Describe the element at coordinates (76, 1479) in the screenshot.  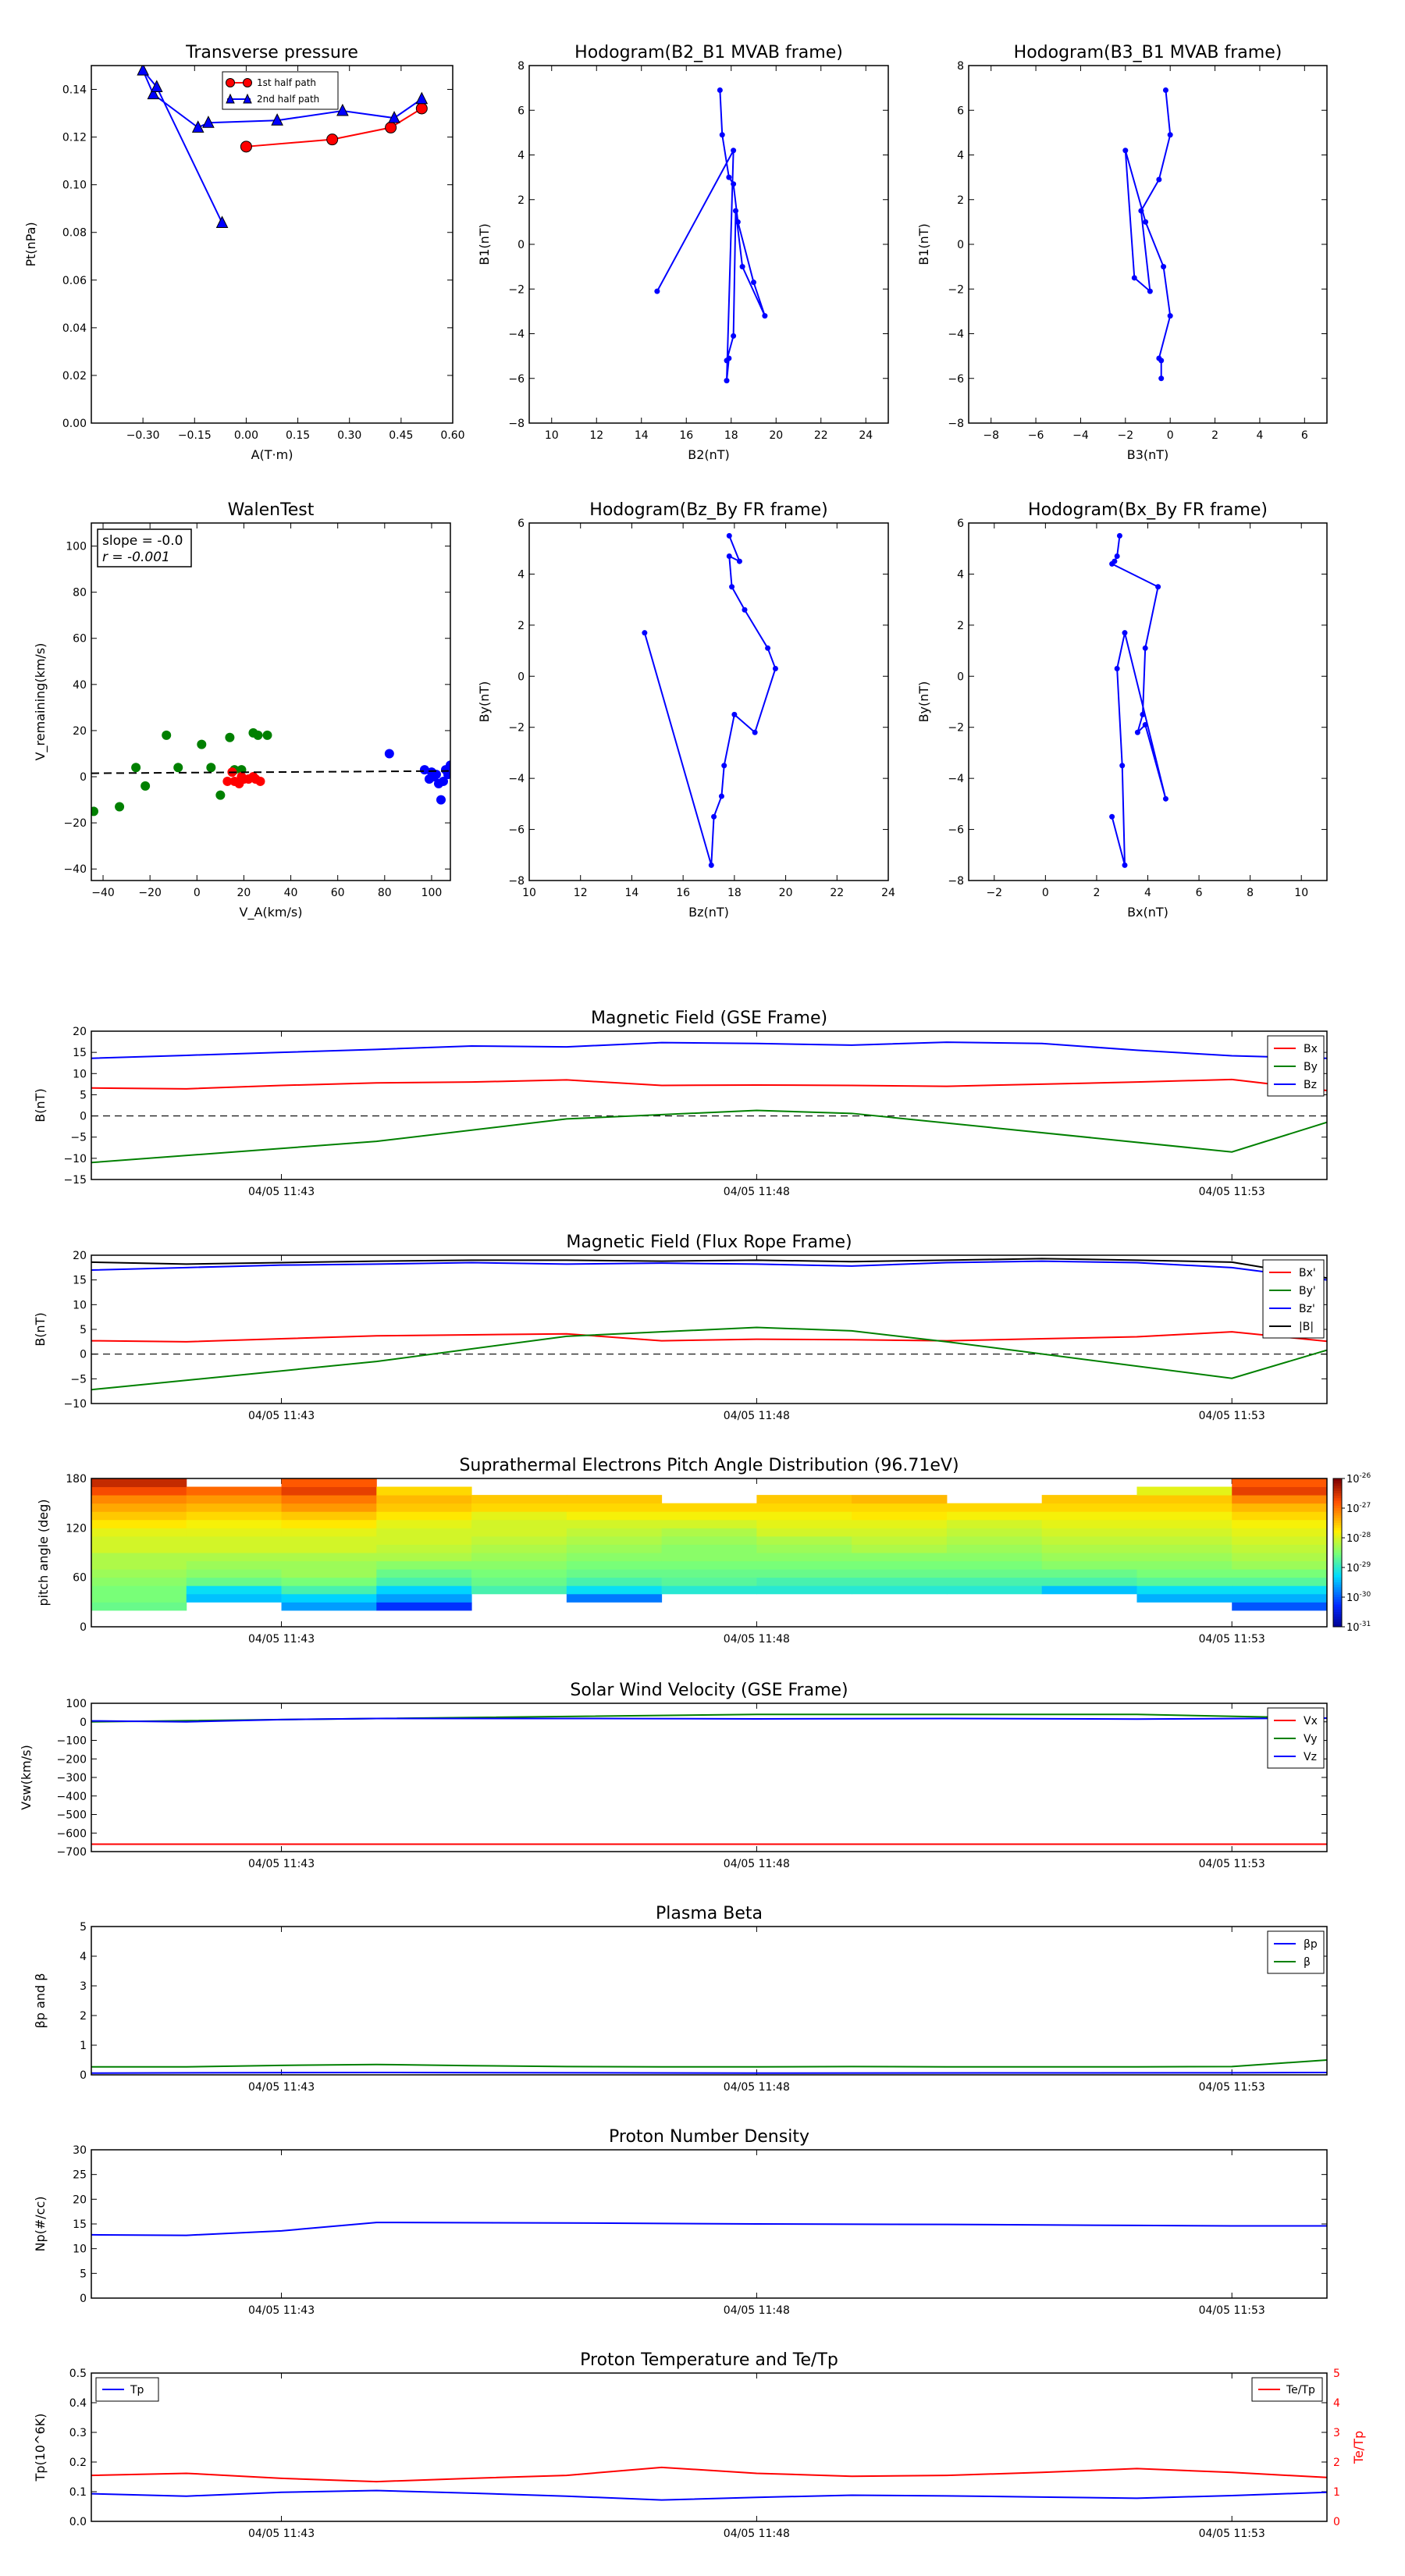
I see `y-tick-label: 180` at that location.